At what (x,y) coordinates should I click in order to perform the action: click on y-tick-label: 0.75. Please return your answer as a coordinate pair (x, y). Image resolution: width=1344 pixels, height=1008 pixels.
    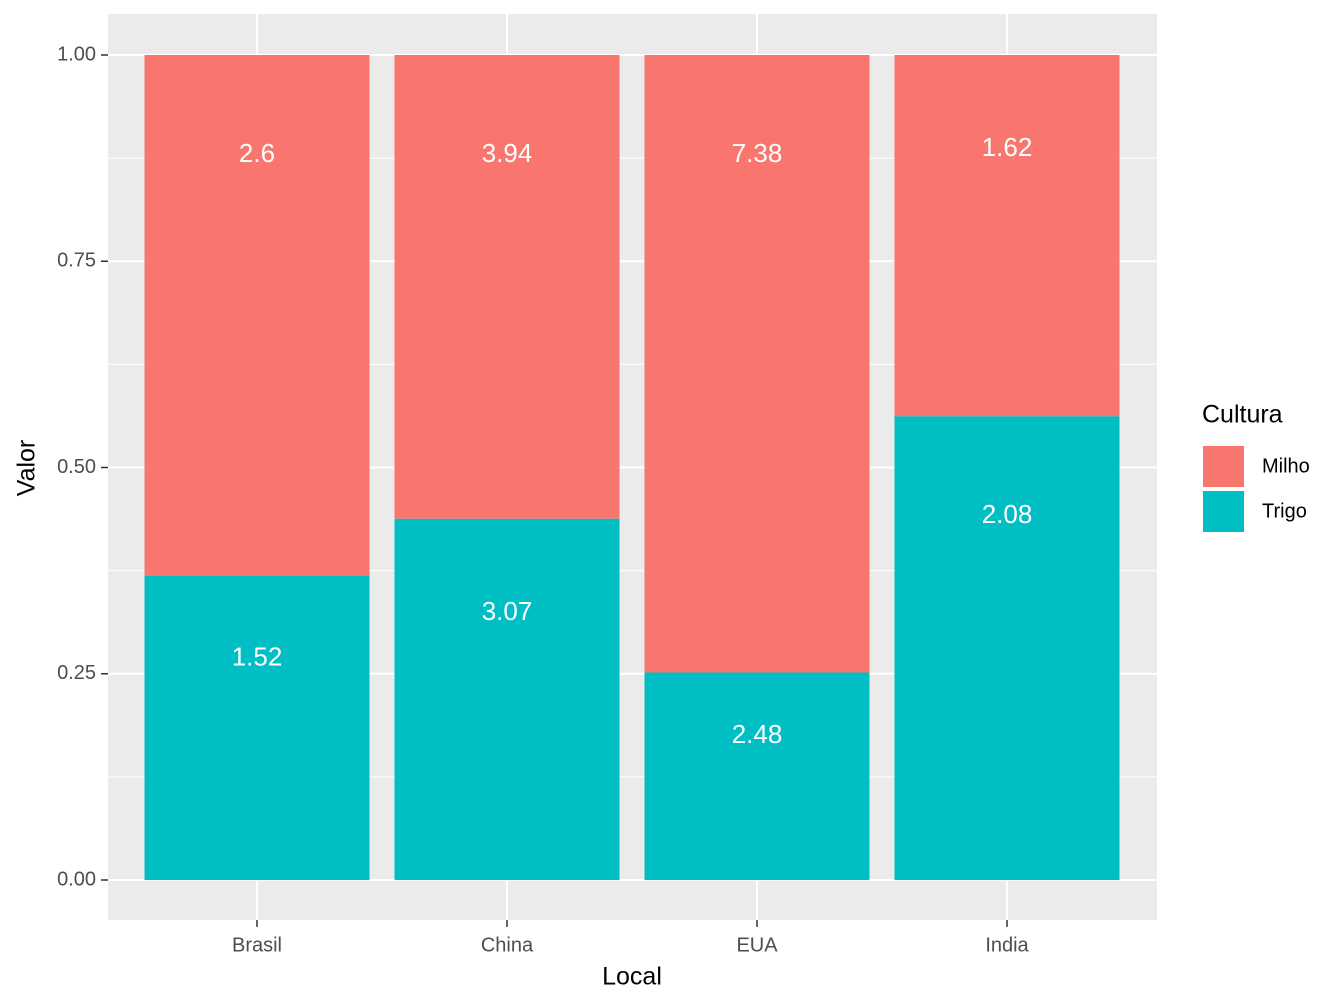
    Looking at the image, I should click on (76, 261).